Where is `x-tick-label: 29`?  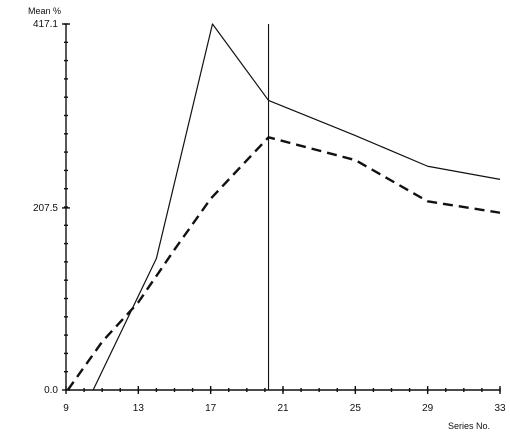 x-tick-label: 29 is located at coordinates (428, 408).